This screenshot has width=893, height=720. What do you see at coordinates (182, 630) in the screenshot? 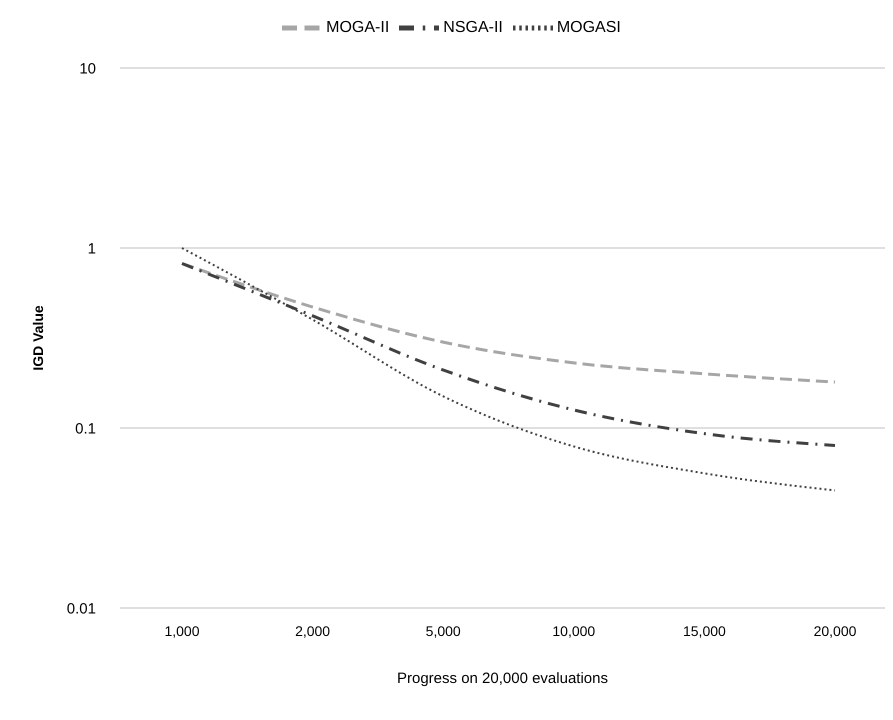
I see `x-tick-label: 1,000` at bounding box center [182, 630].